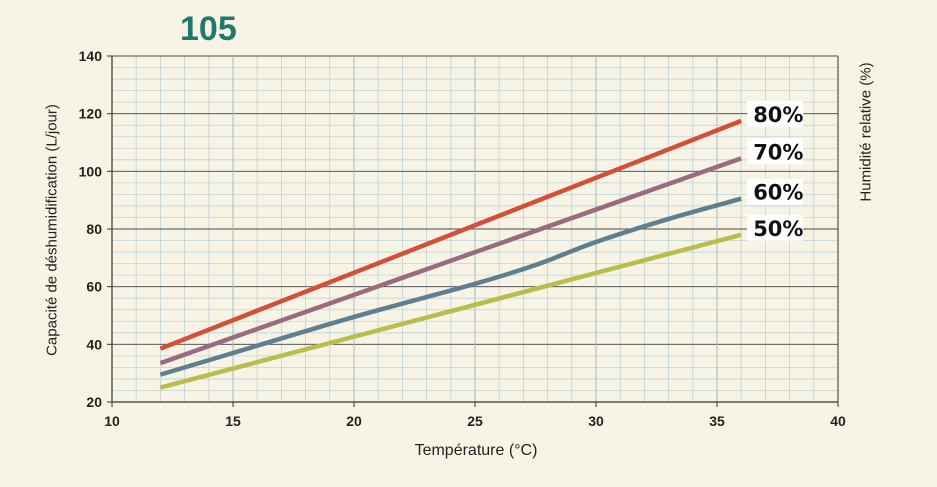 The width and height of the screenshot is (937, 487). I want to click on x-axis-label: Température (°C), so click(476, 450).